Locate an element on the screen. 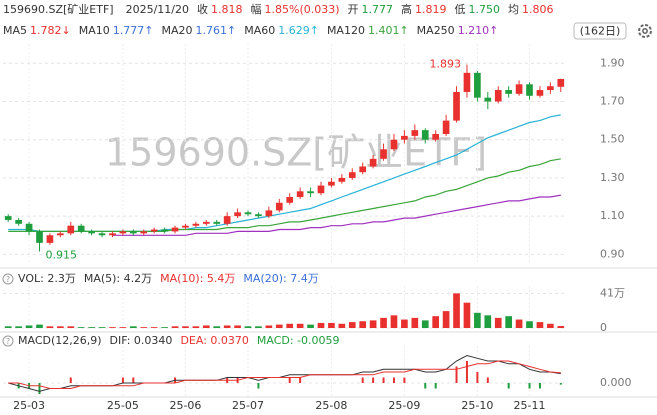 The height and width of the screenshot is (415, 657). watermark: 159690.SZ[矿业ETF] is located at coordinates (296, 153).